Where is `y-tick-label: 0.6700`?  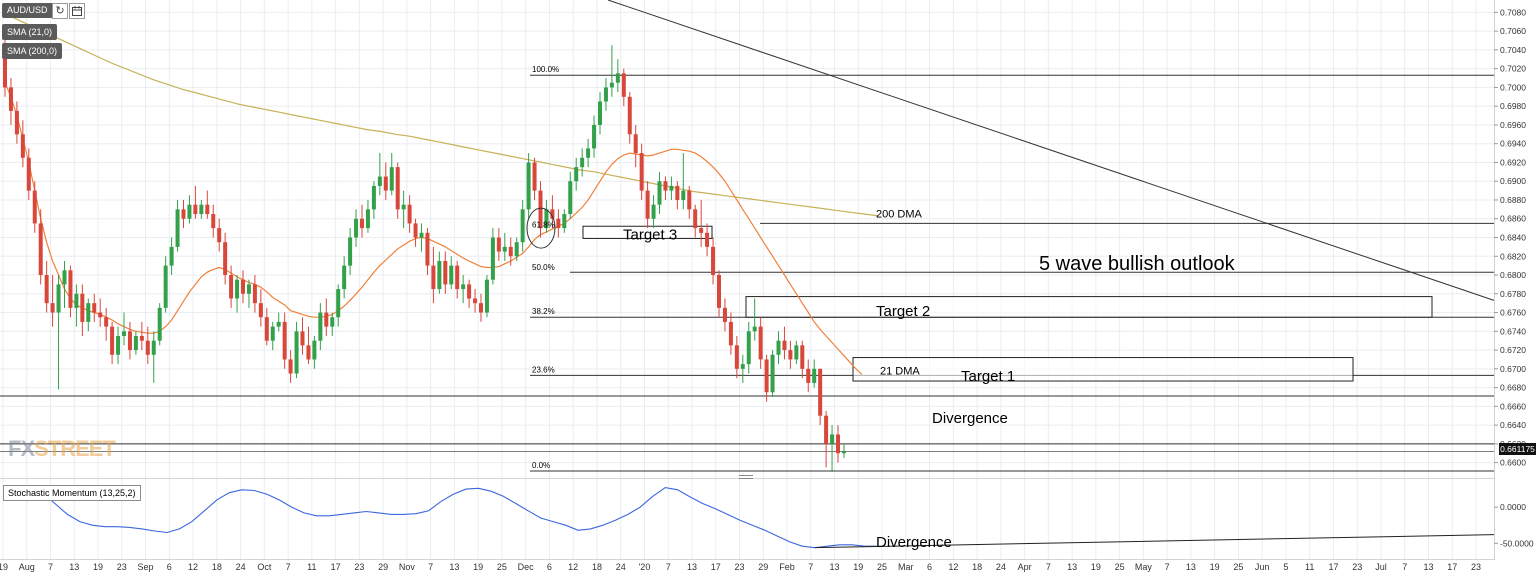 y-tick-label: 0.6700 is located at coordinates (1513, 369).